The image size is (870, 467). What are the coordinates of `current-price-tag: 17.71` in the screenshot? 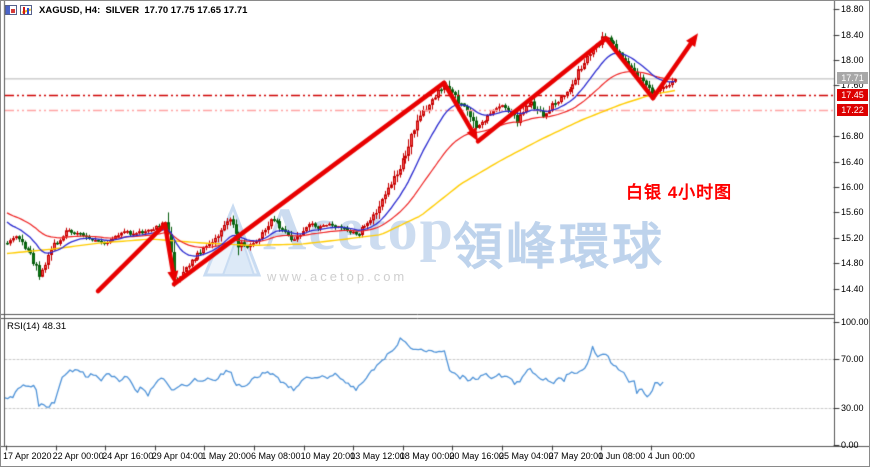 It's located at (852, 78).